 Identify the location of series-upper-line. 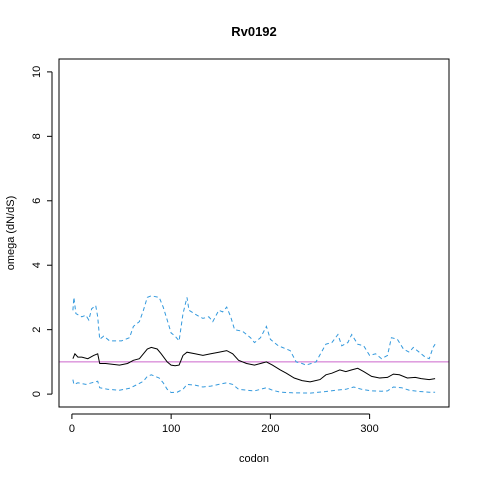
(254, 330).